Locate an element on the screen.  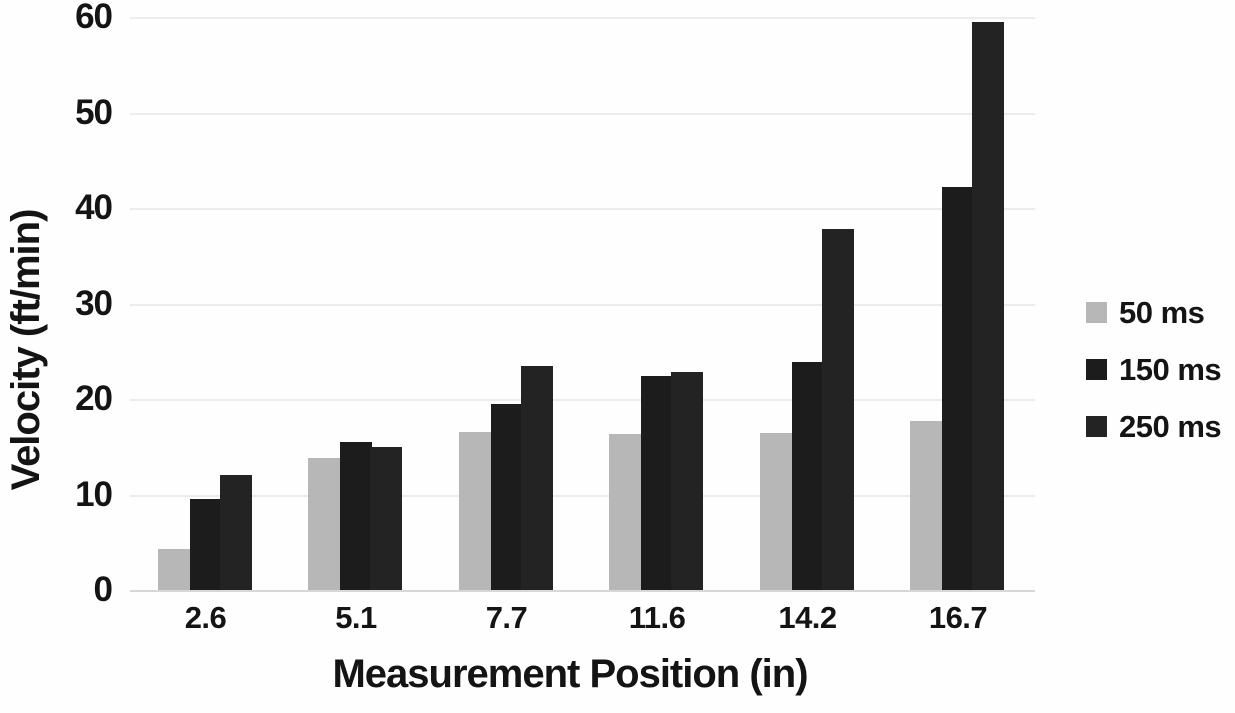
x-axis-title: Measurement Position (in) is located at coordinates (570, 674).